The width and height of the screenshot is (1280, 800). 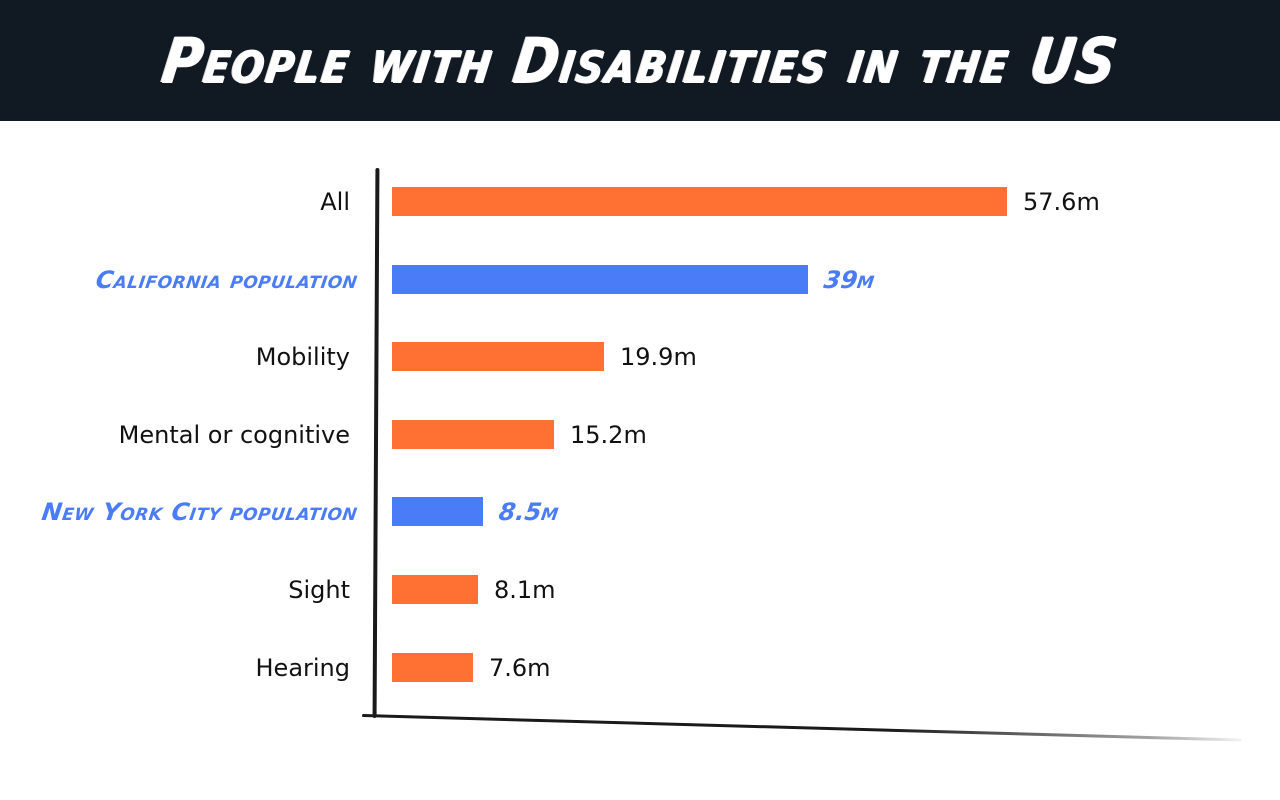 What do you see at coordinates (200, 512) in the screenshot?
I see `bar-label: New York City population` at bounding box center [200, 512].